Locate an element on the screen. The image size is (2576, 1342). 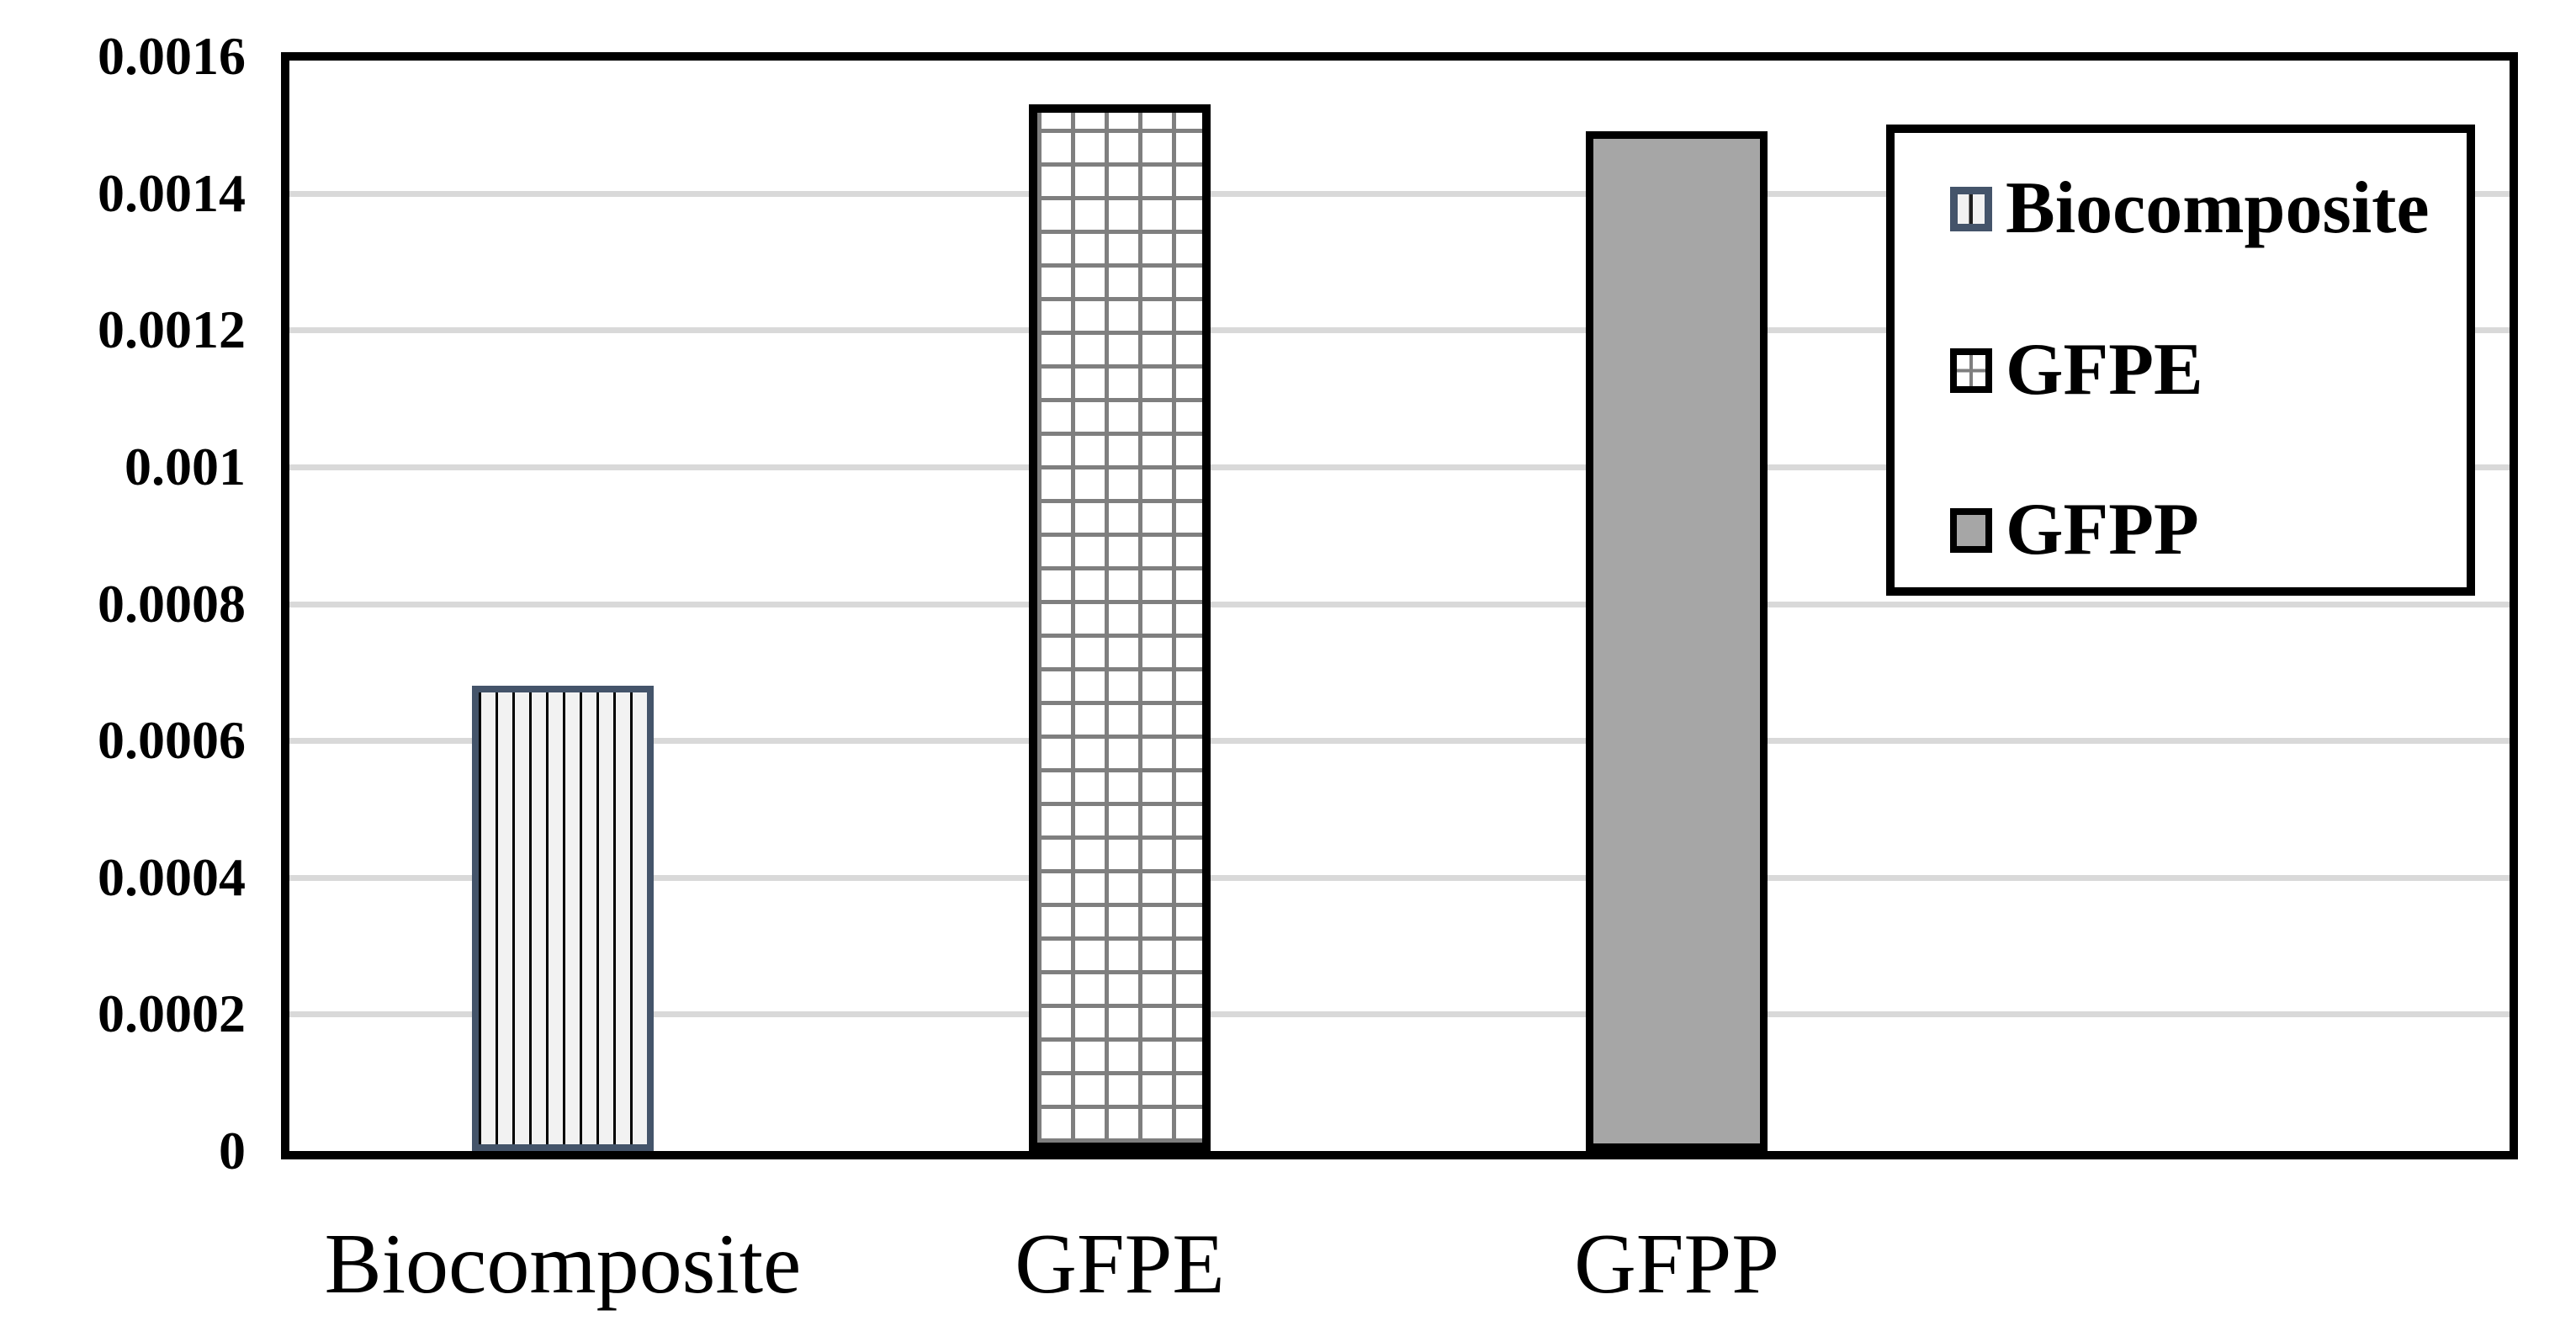
y-axis-tick-label: 0.0002 is located at coordinates (172, 1014).